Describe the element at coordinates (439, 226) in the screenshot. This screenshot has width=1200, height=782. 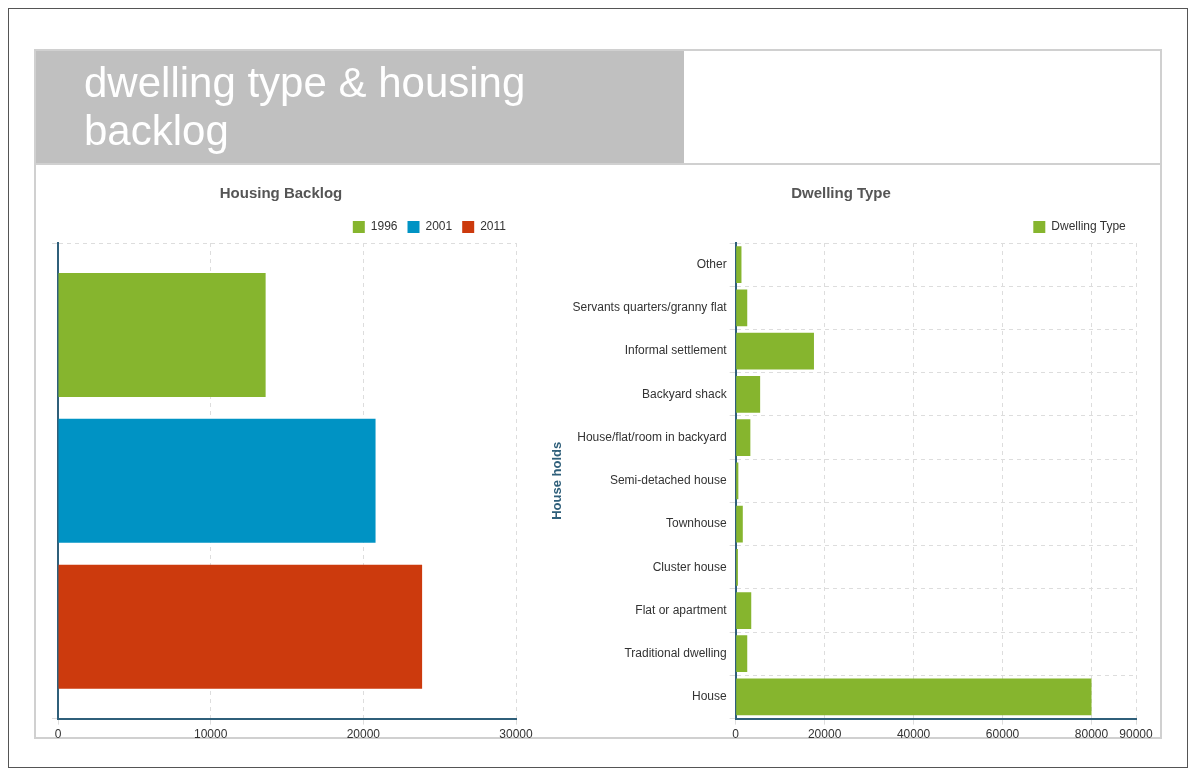
I see `legend-label: 2001` at that location.